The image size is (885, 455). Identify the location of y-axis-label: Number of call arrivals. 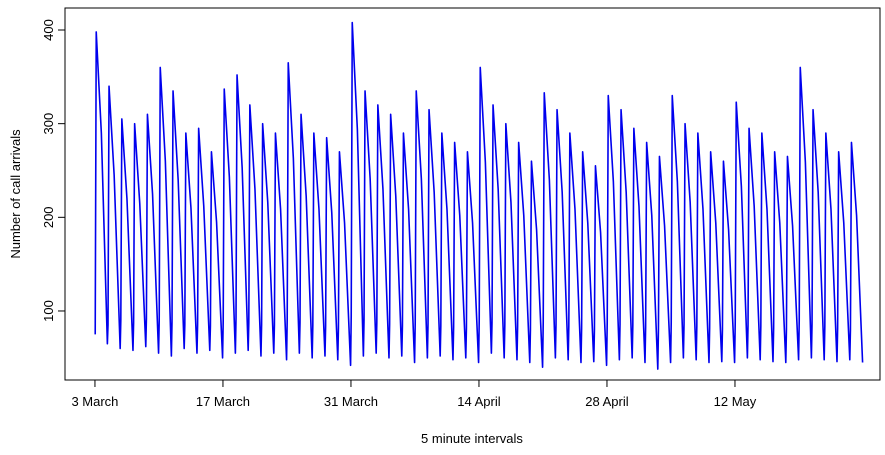
(15, 194).